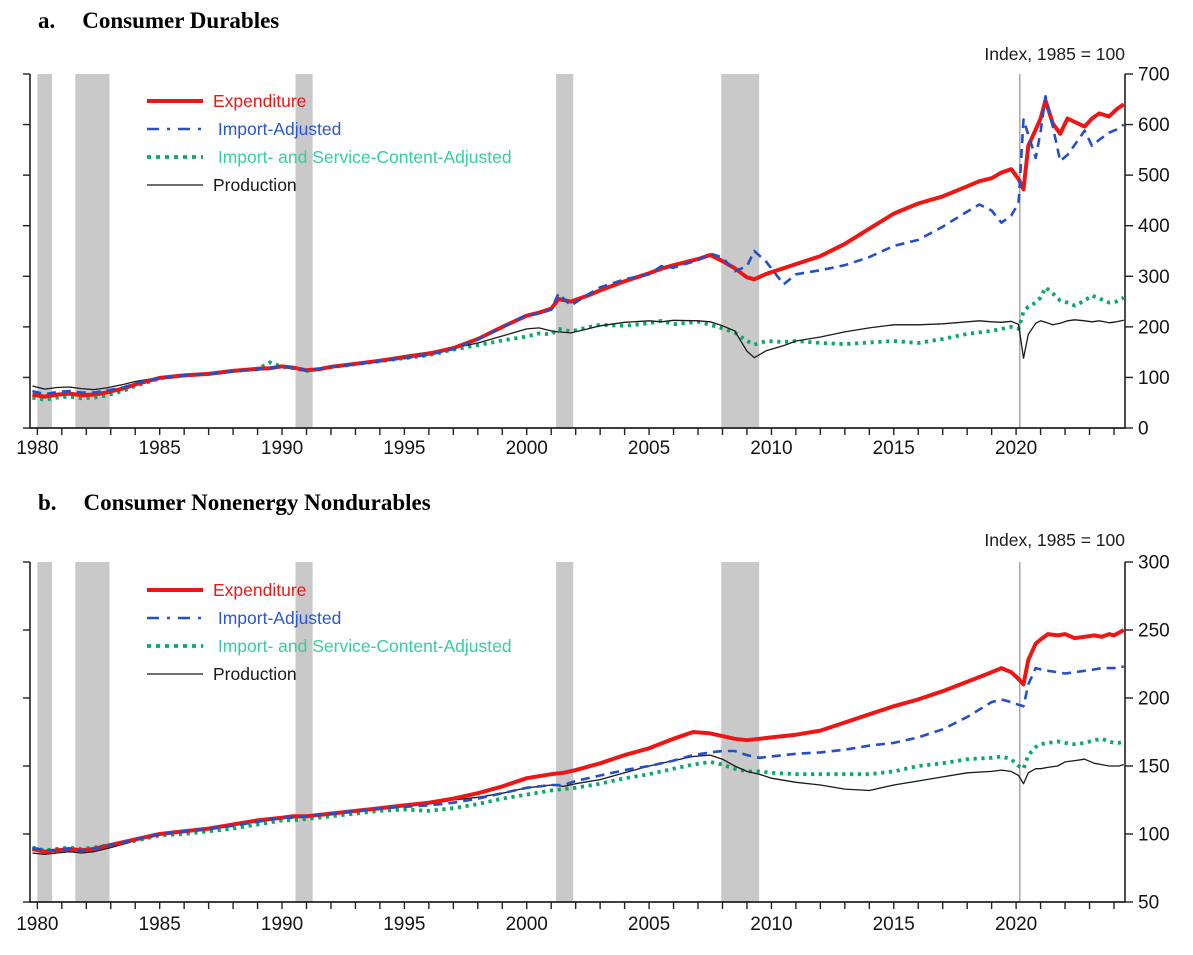  Describe the element at coordinates (1054, 54) in the screenshot. I see `panel-a-axis-note: Index, 1985 = 100` at that location.